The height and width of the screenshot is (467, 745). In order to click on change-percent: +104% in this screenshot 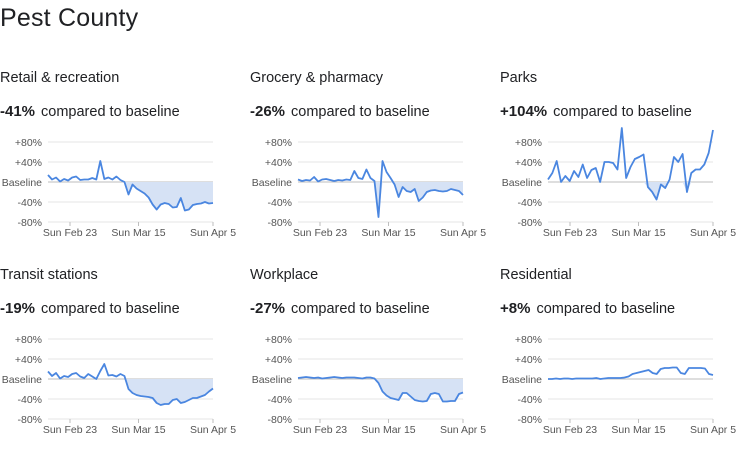, I will do `click(524, 111)`.